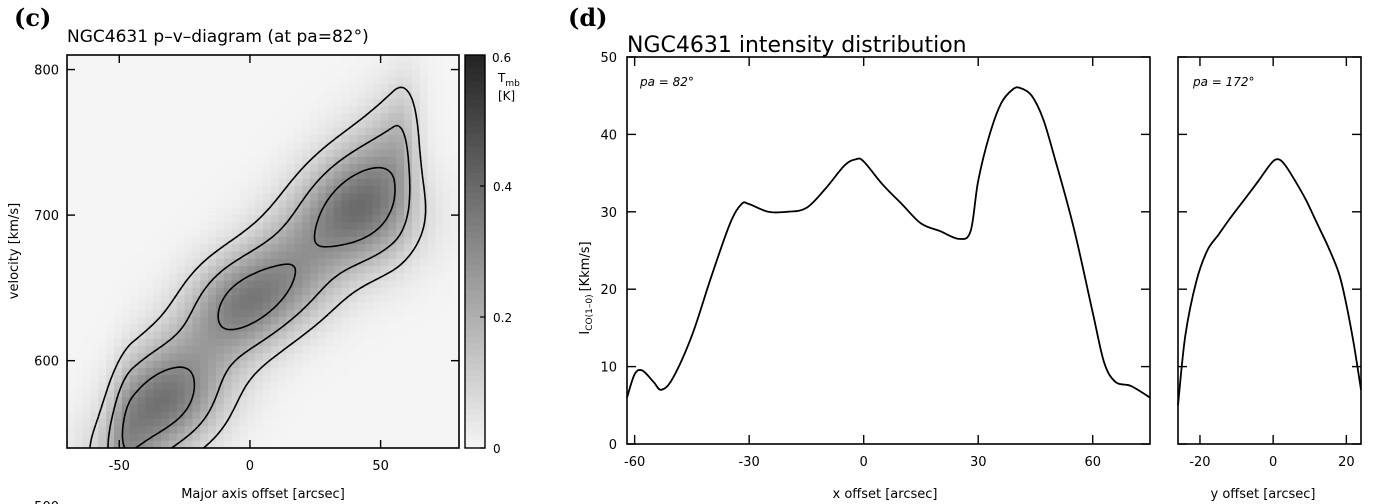 Image resolution: width=1381 pixels, height=504 pixels. I want to click on colorbar-label: Tmb, so click(508, 80).